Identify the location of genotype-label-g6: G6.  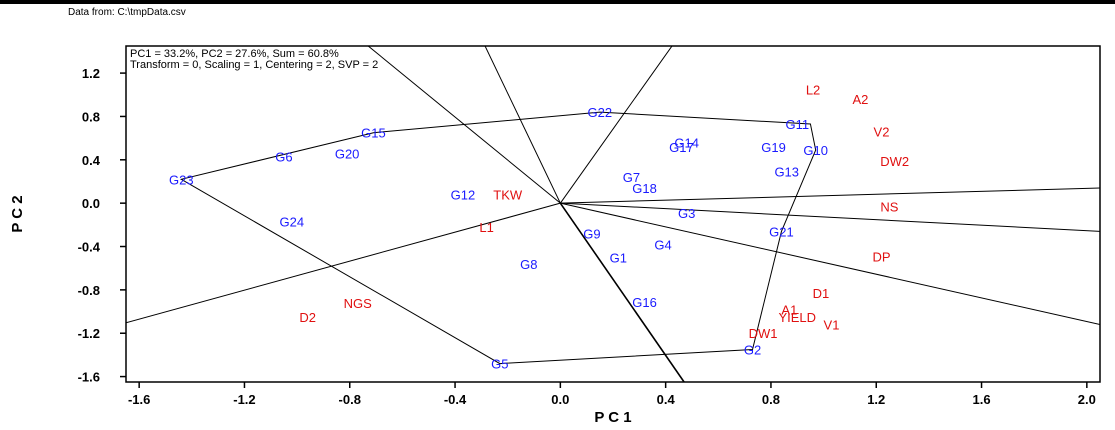
(283, 157).